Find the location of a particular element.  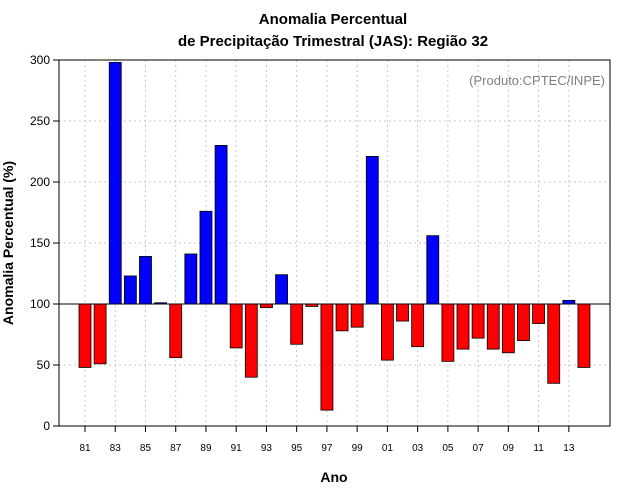

x-tick-label: 81 is located at coordinates (85, 448).